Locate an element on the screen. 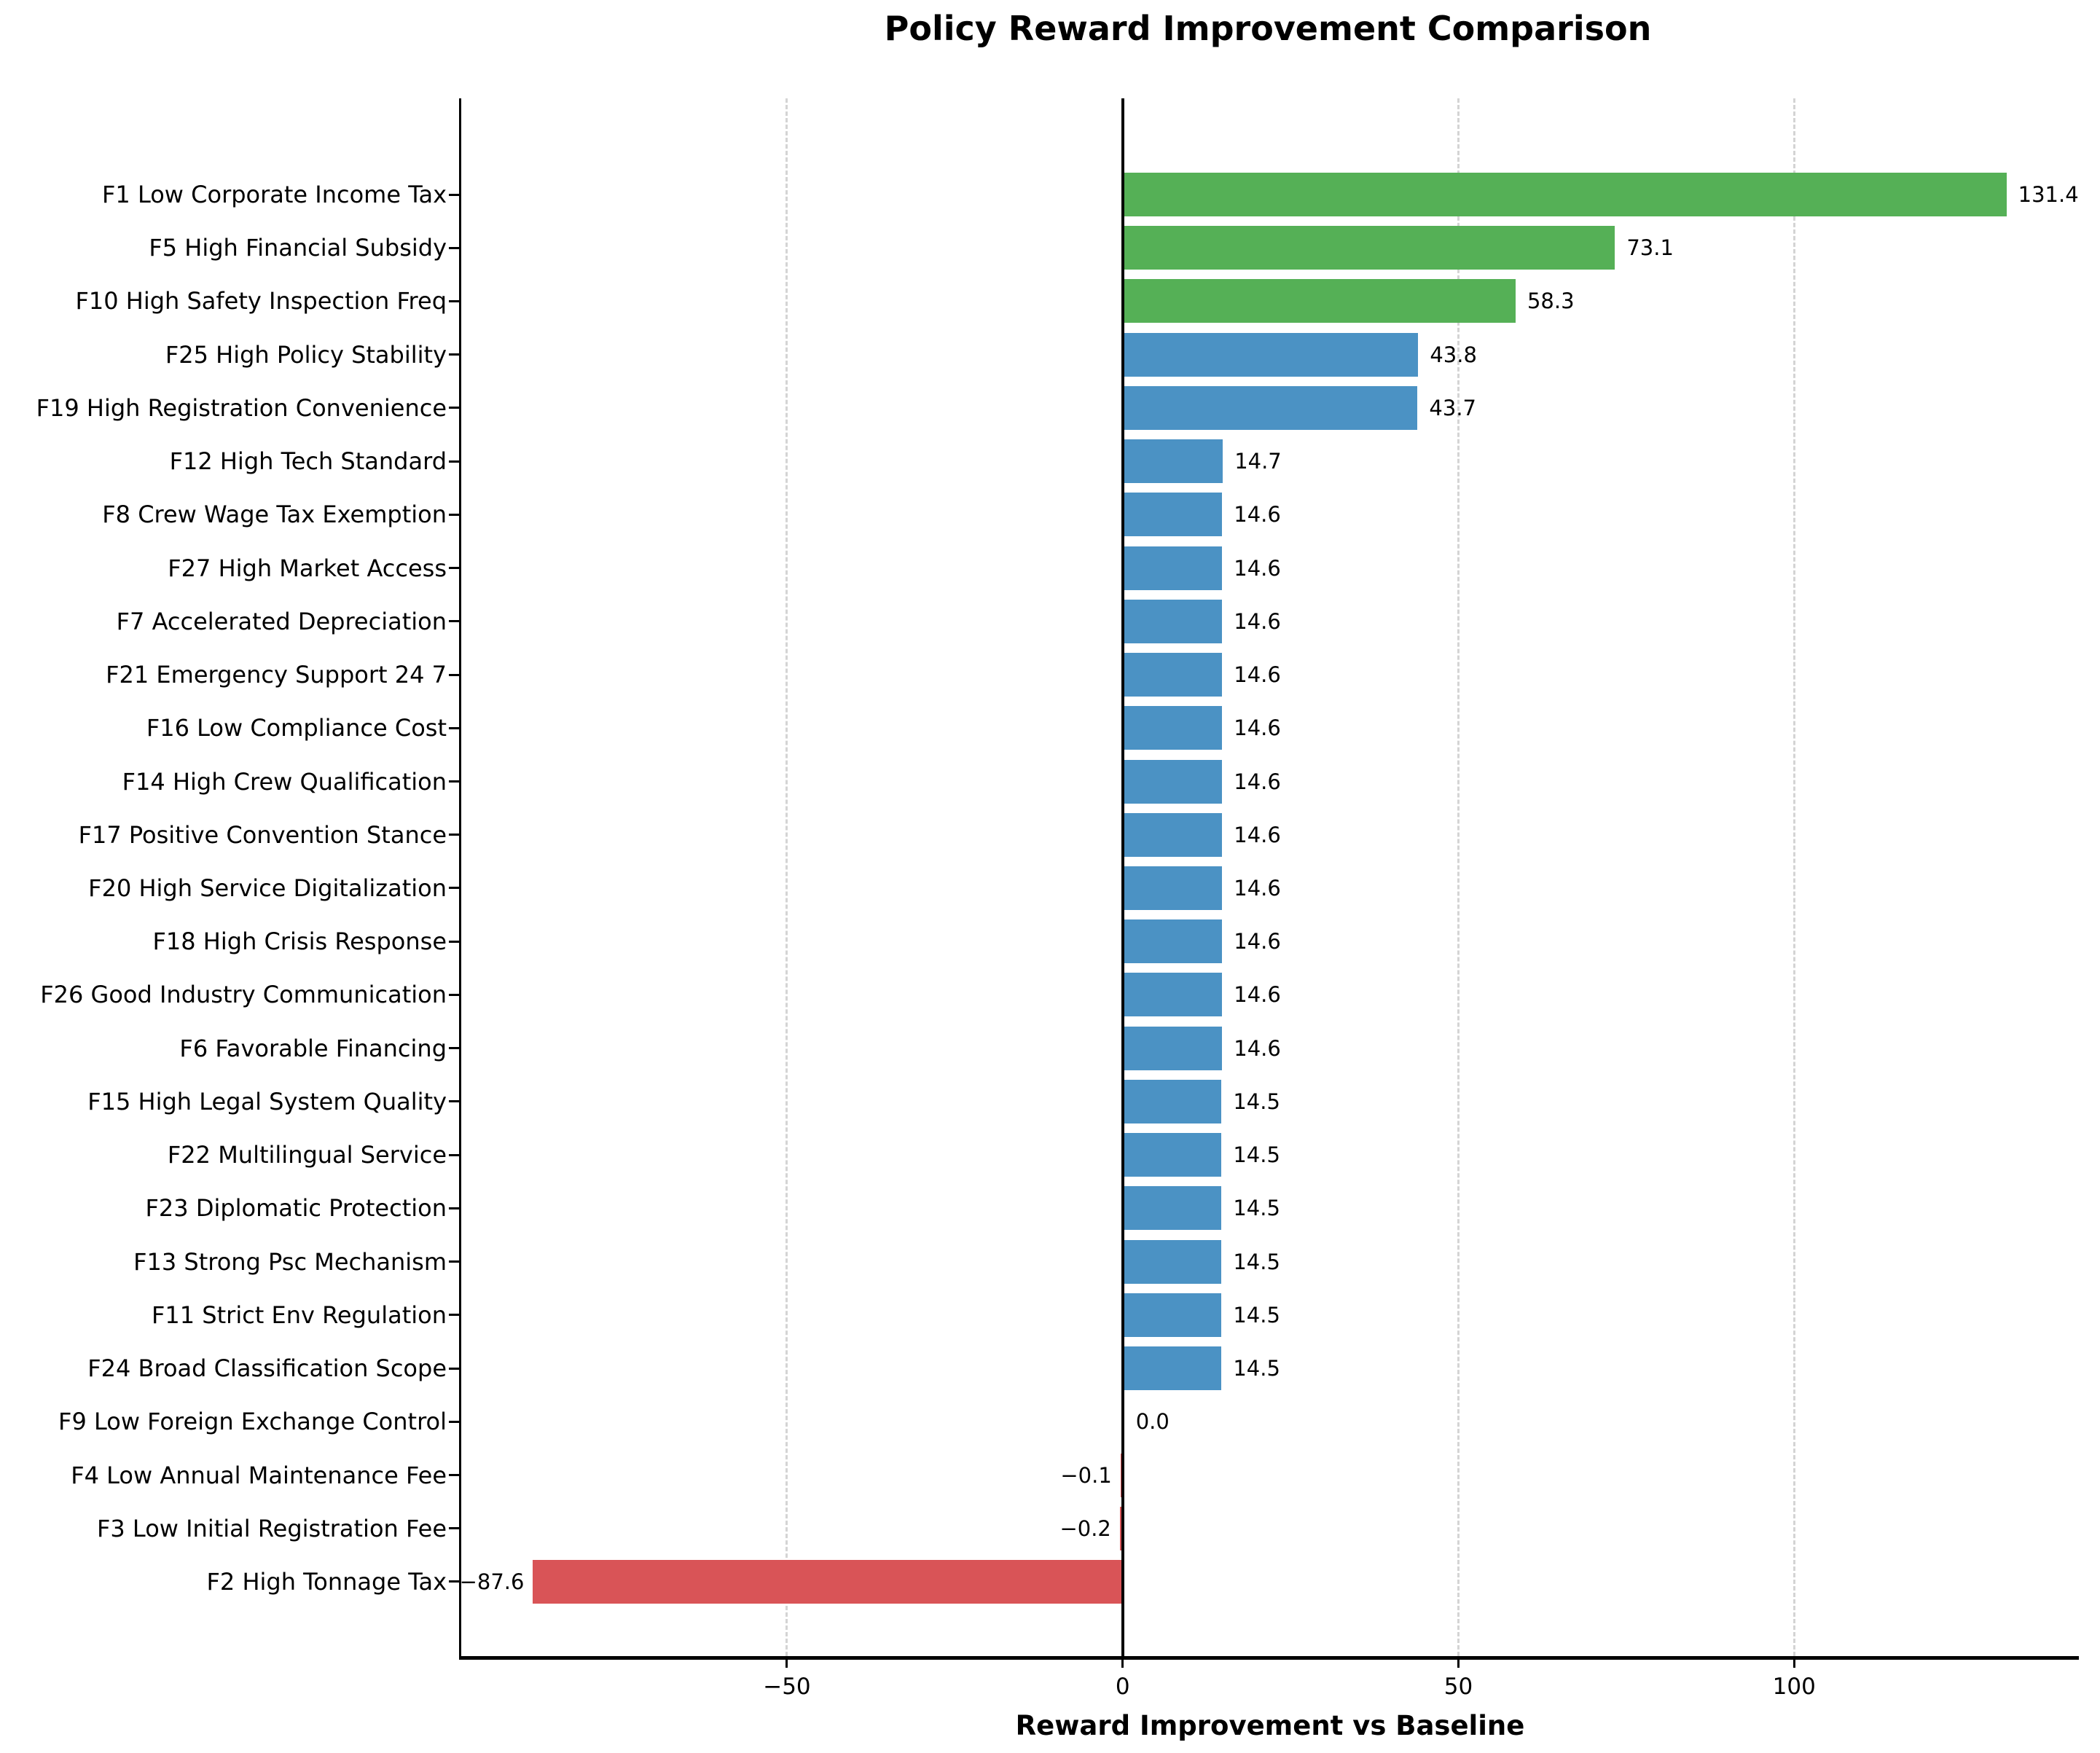 Image resolution: width=2100 pixels, height=1753 pixels. y-tick-f17-positive-convention-stance is located at coordinates (455, 835).